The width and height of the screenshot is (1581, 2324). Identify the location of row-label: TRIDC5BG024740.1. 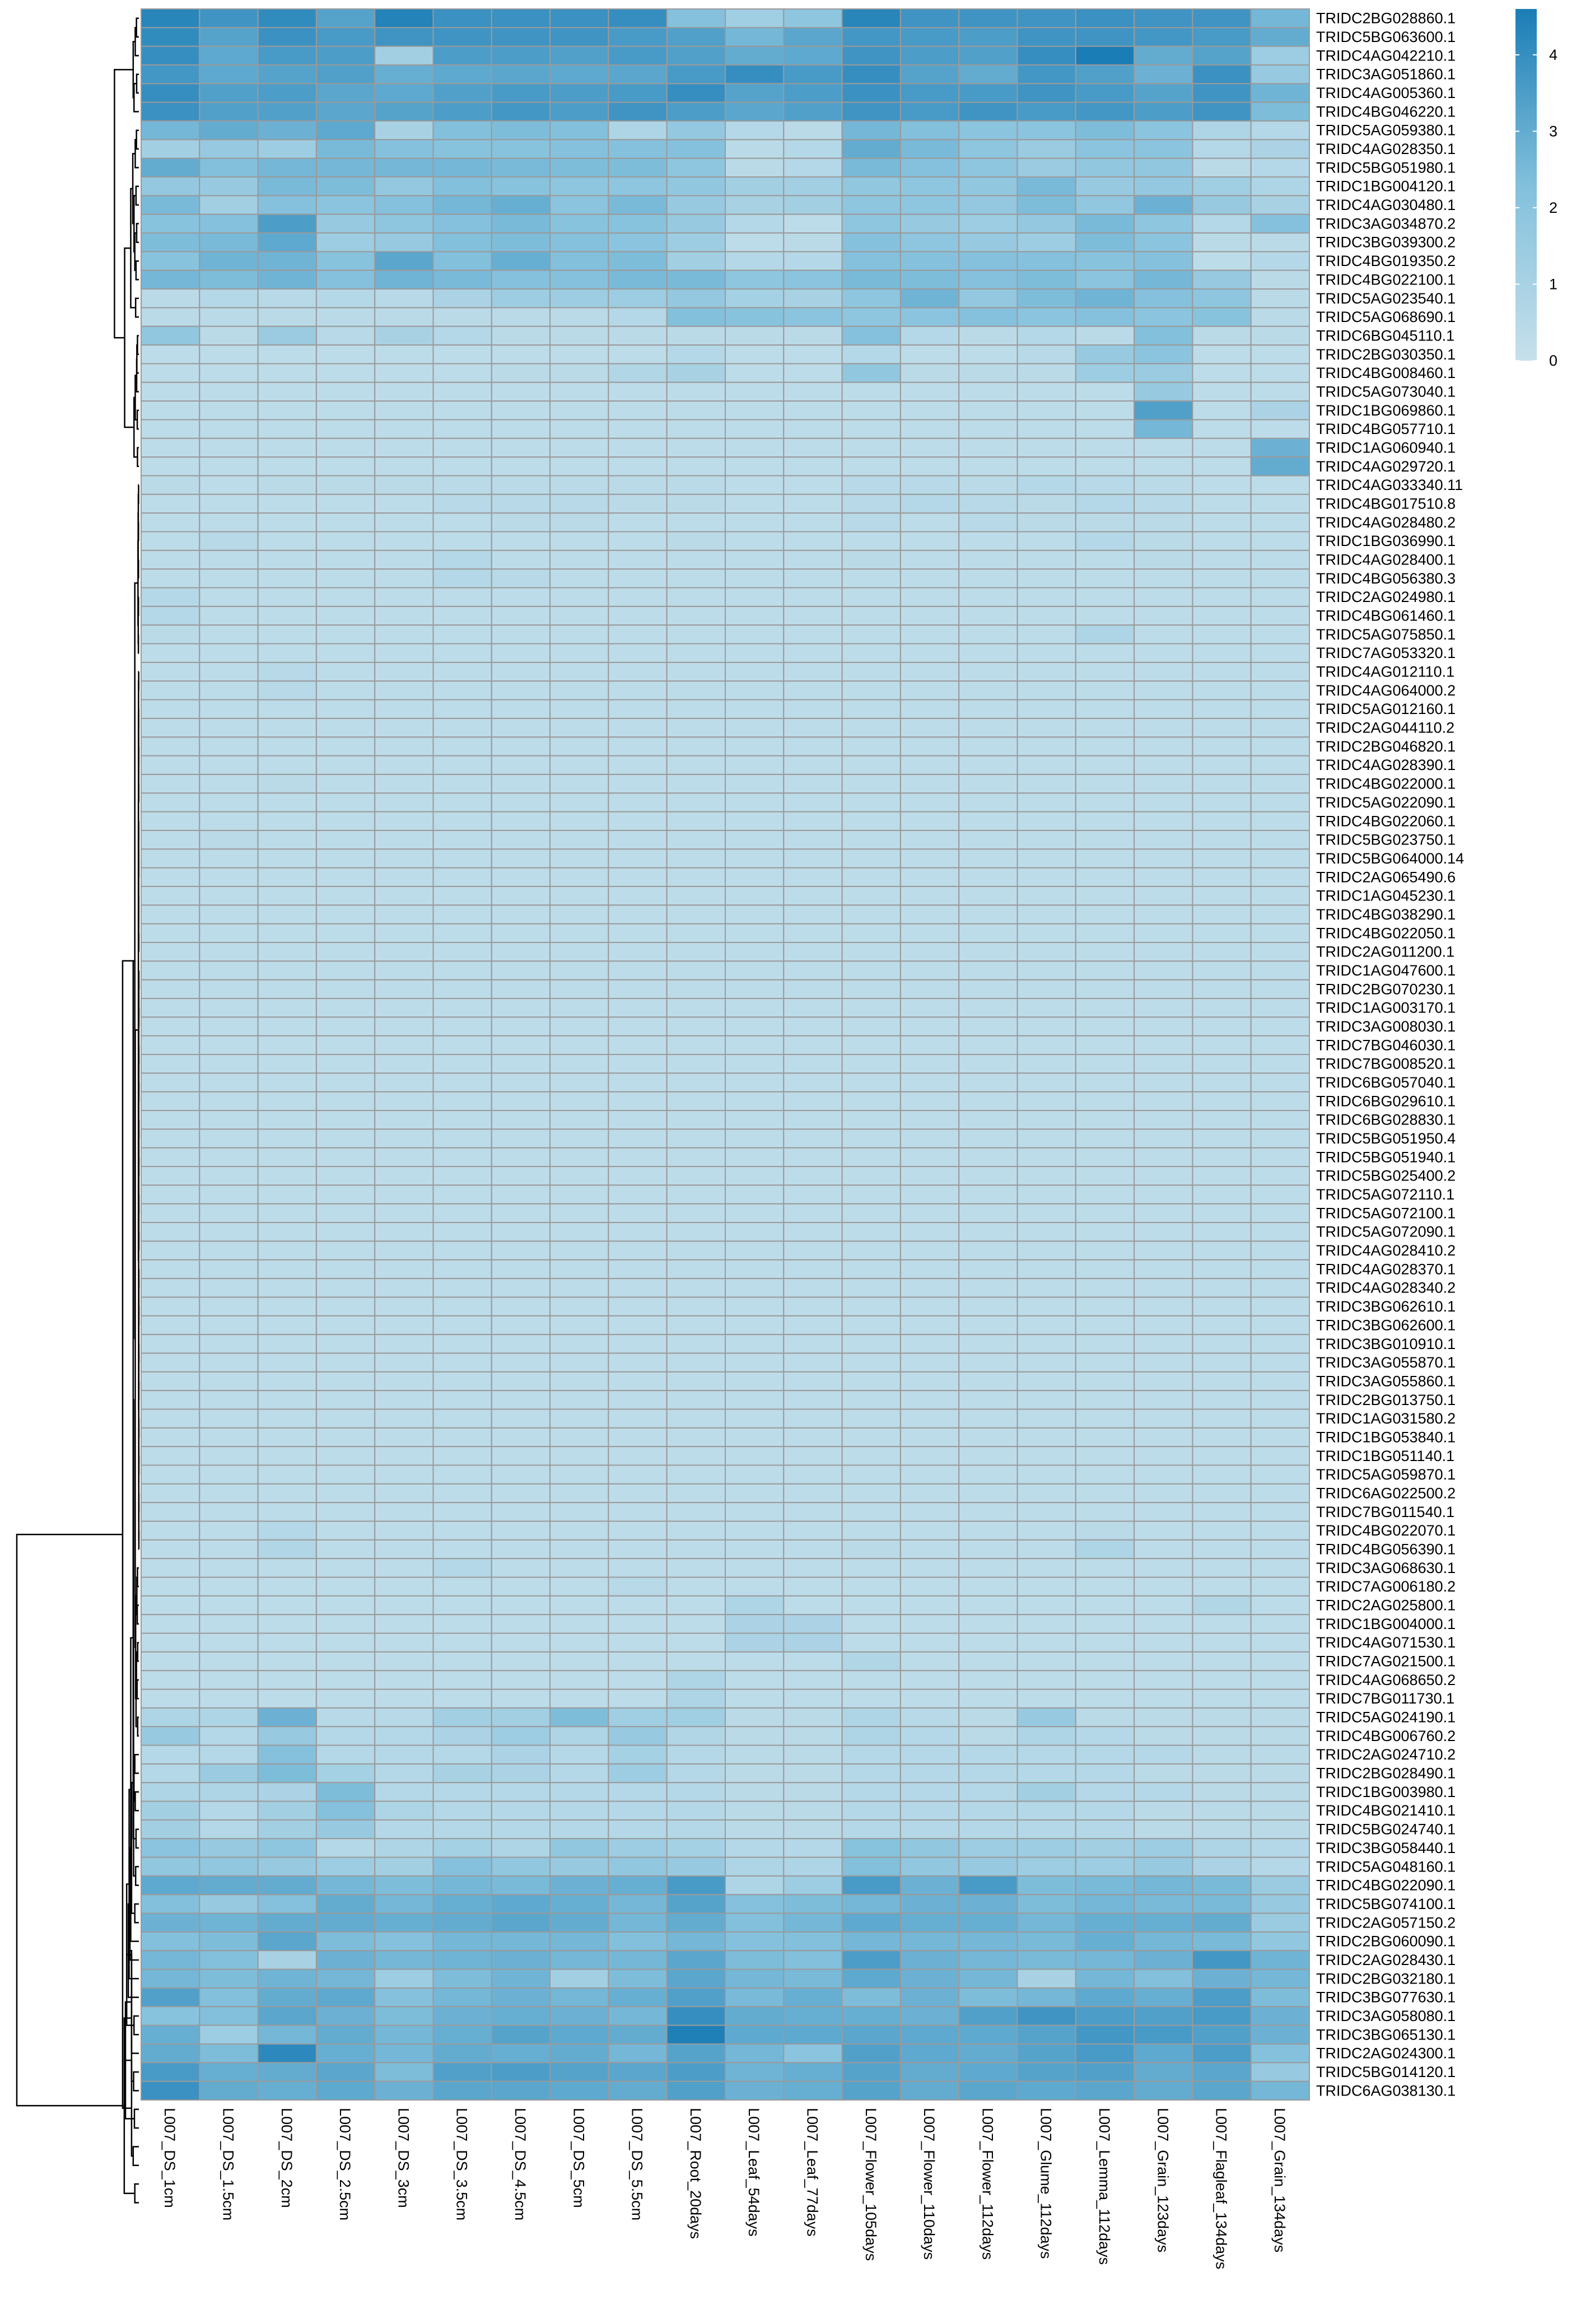
(1386, 1830).